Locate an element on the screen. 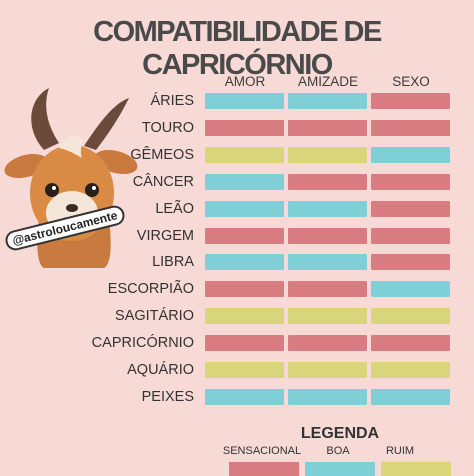 The image size is (474, 476). row-label: TOURO is located at coordinates (167, 127).